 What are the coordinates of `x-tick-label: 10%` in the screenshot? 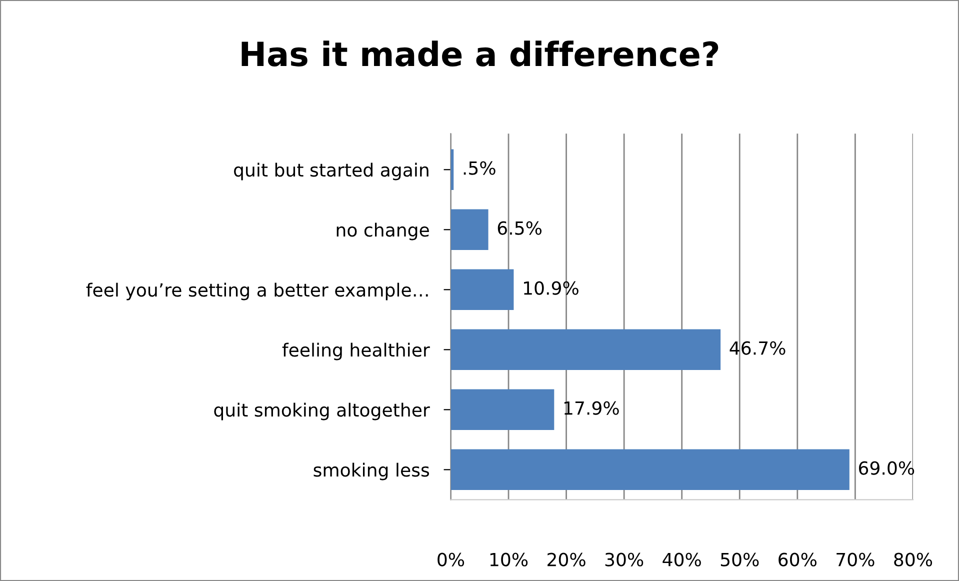 It's located at (509, 559).